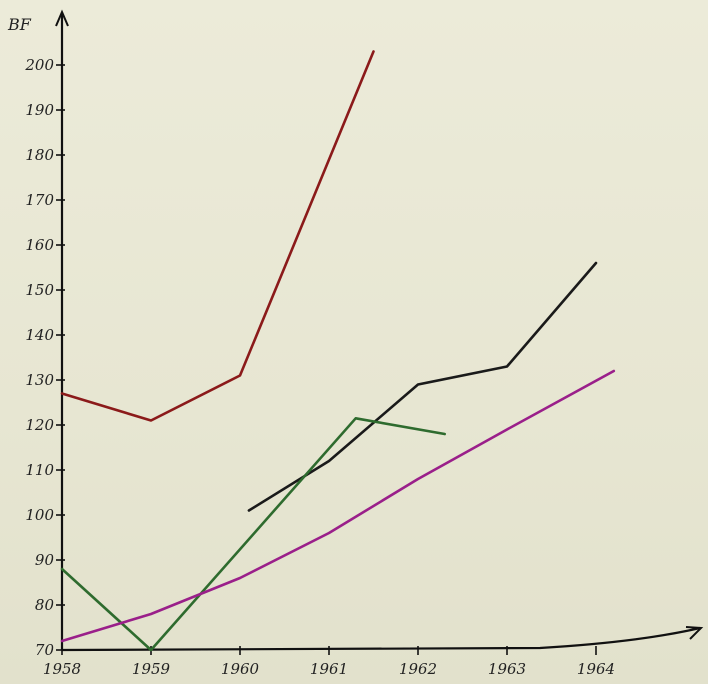 Image resolution: width=708 pixels, height=684 pixels. Describe the element at coordinates (39, 155) in the screenshot. I see `y-tick-label: 180` at that location.